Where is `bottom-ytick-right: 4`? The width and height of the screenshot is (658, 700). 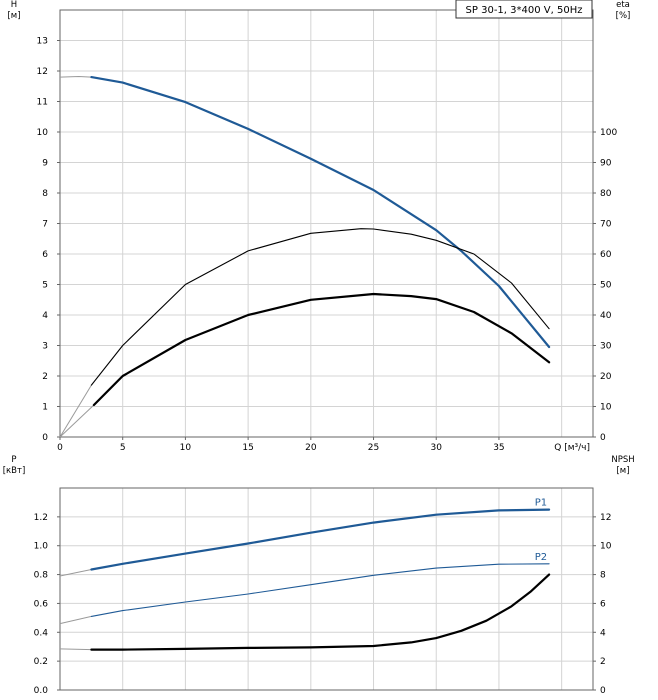
bottom-ytick-right: 4 is located at coordinates (603, 633).